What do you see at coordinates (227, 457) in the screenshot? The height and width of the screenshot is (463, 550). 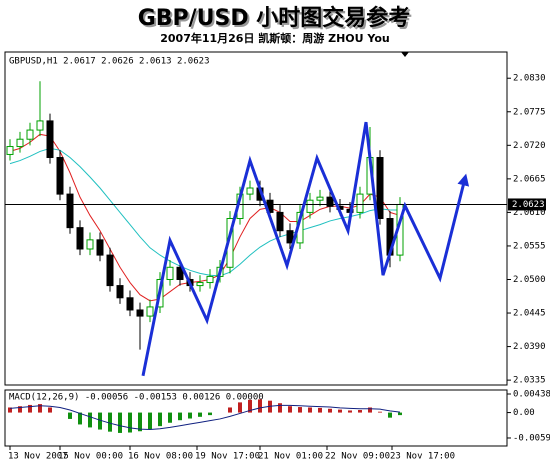 I see `x-tick-label: 19 Nov 17:00` at bounding box center [227, 457].